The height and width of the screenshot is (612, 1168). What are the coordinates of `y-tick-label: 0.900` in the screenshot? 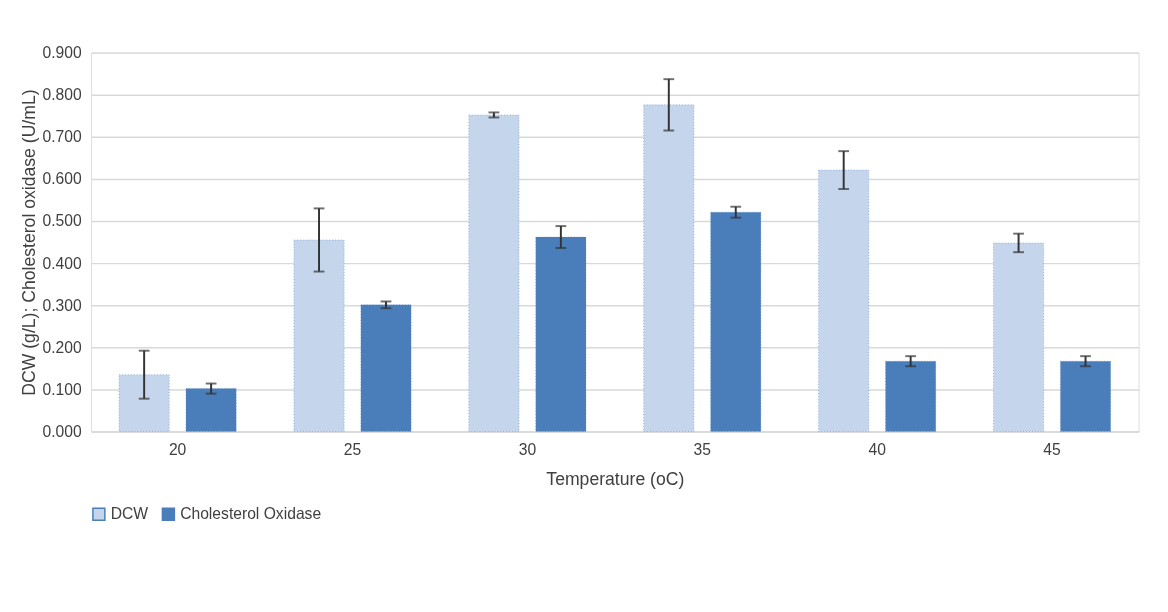 It's located at (62, 53).